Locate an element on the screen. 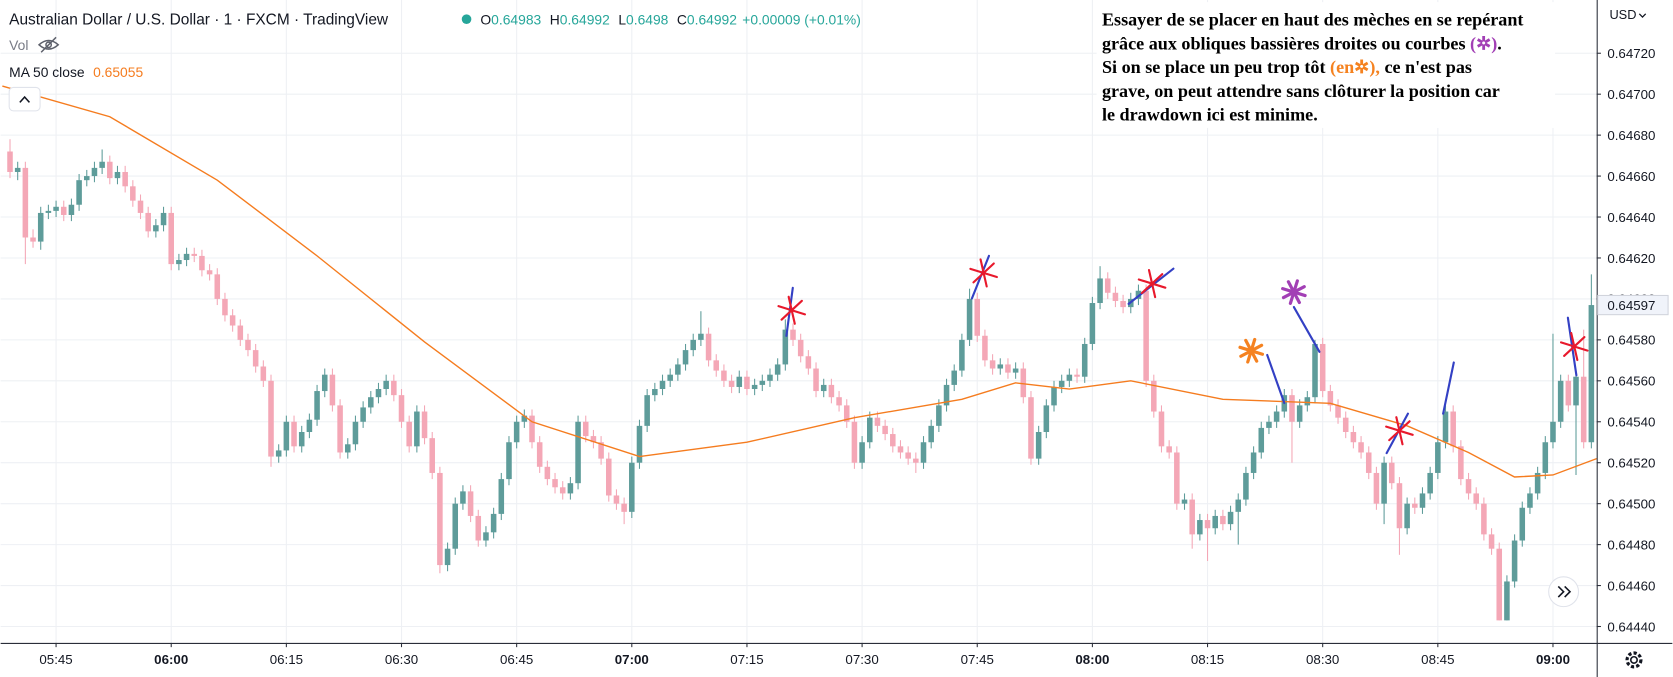 Image resolution: width=1673 pixels, height=677 pixels. note-segment: (✲) is located at coordinates (1483, 43).